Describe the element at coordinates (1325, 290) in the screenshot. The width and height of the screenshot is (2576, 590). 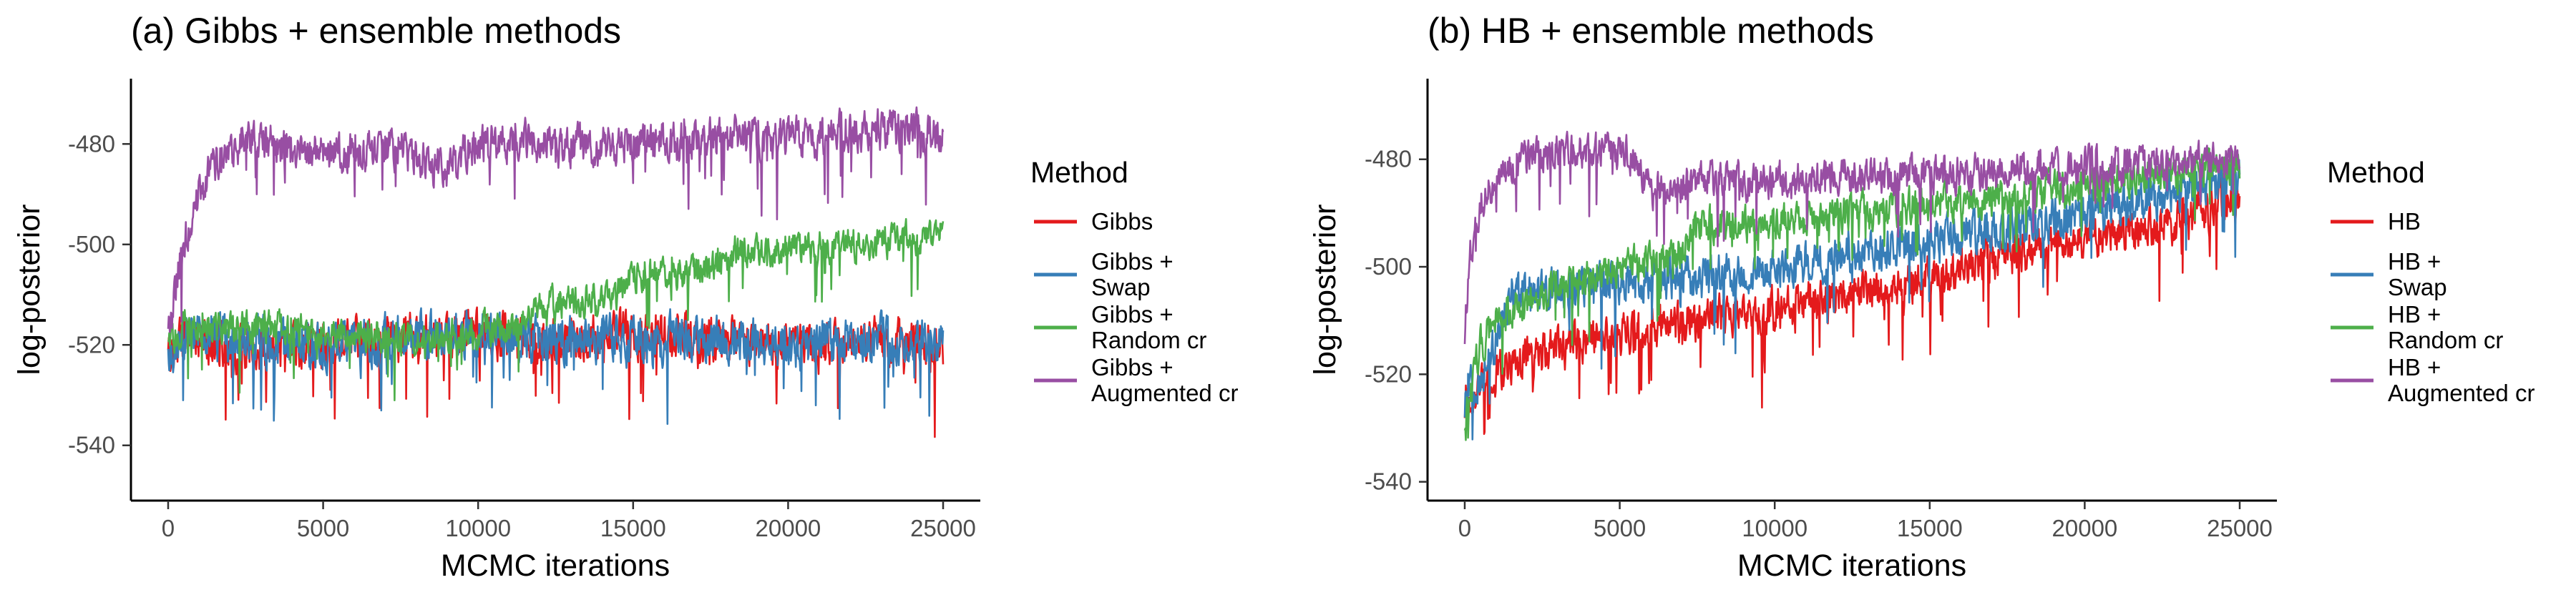
I see `panel-b-y-title: log-posterior` at that location.